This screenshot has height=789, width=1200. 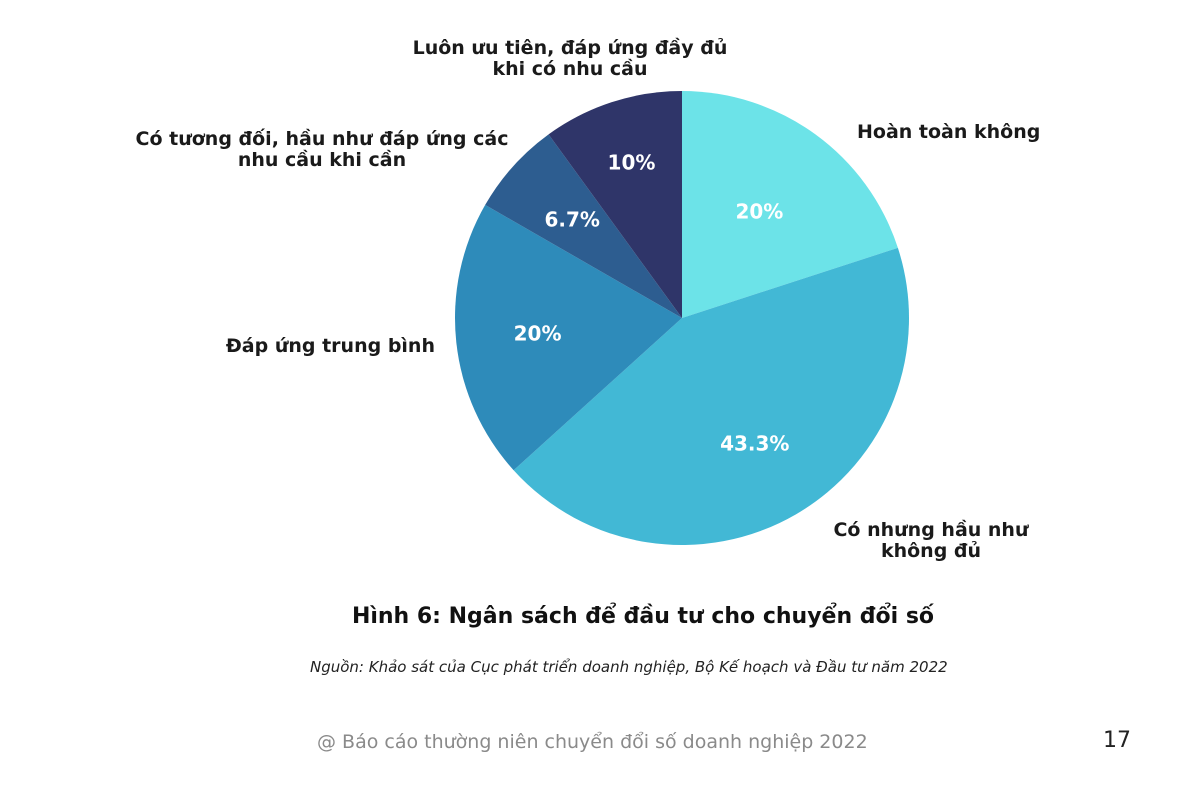 I want to click on category-label-hoan-toan-khong: Hoàn toàn không, so click(x=949, y=132).